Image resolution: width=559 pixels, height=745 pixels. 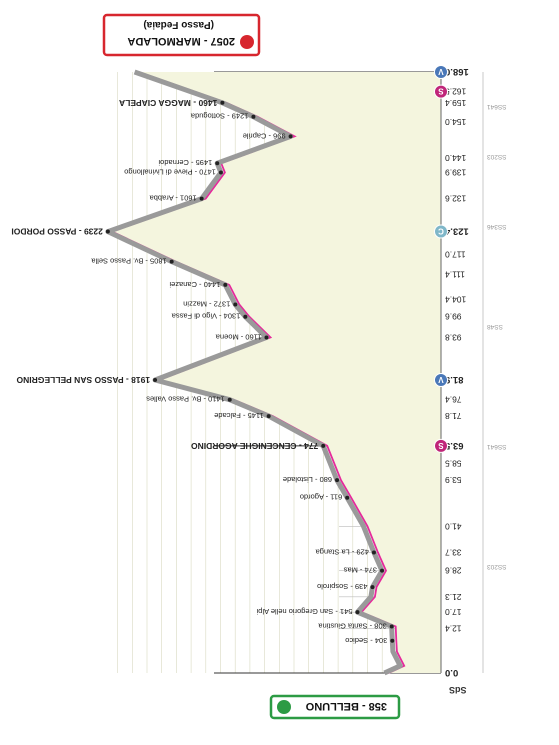 I want to click on km-tick-label-24: 162.5, so click(x=456, y=92).